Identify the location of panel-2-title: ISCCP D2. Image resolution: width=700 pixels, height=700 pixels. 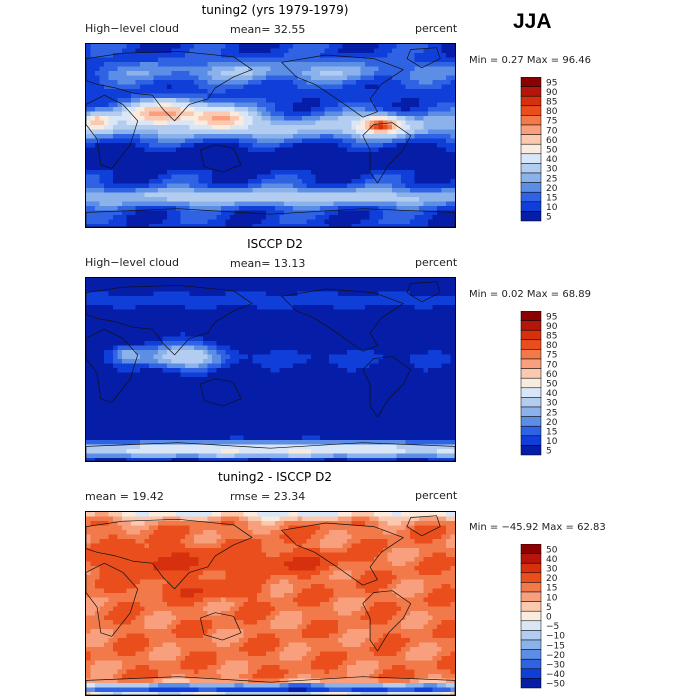
(275, 244).